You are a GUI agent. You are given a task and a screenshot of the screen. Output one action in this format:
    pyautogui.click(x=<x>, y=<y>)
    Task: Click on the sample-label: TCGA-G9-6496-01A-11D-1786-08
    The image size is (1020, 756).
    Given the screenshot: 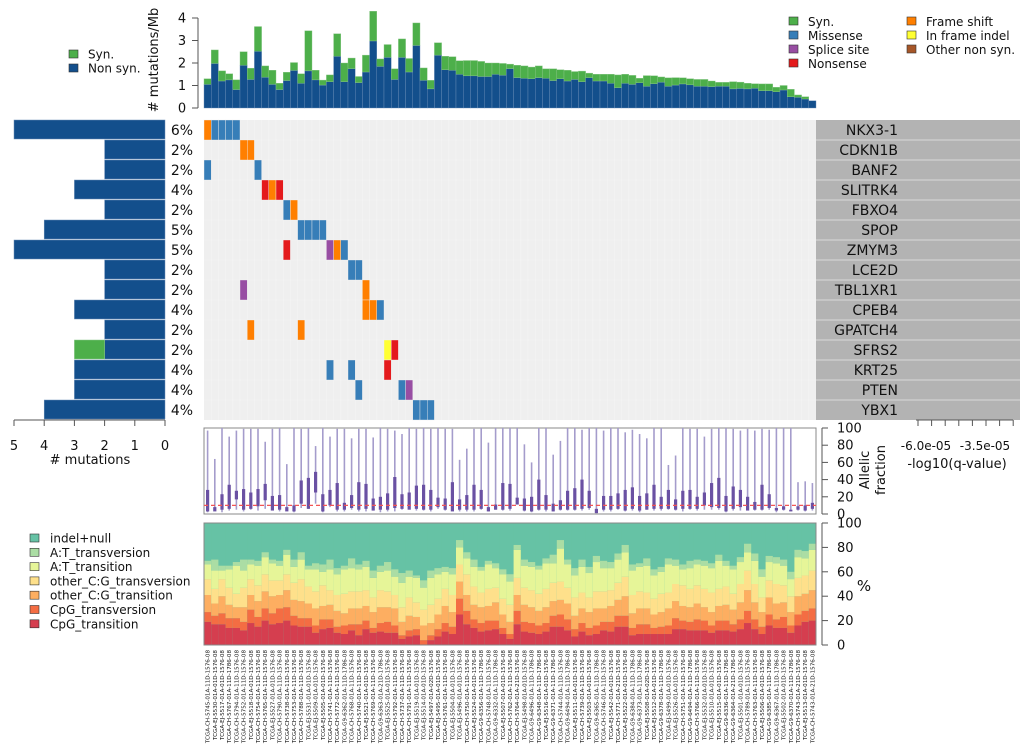 What is the action you would take?
    pyautogui.click(x=533, y=697)
    